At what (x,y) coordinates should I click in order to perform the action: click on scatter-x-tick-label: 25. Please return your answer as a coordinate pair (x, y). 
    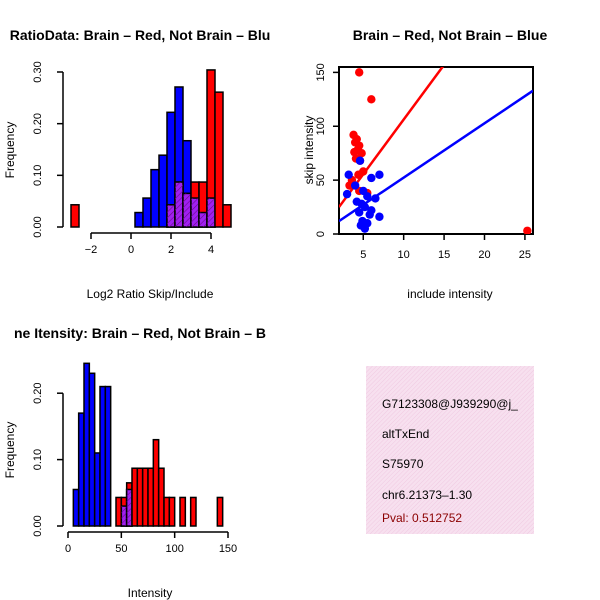
    Looking at the image, I should click on (525, 255).